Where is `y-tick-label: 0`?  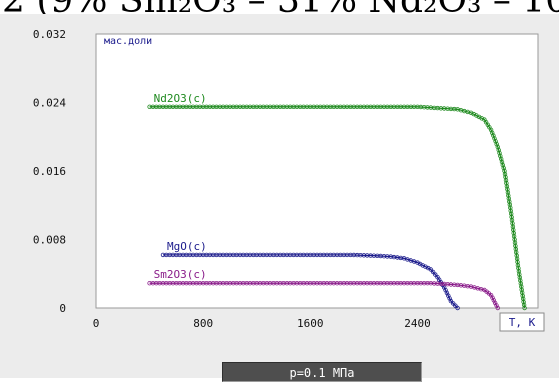
y-tick-label: 0 is located at coordinates (62, 308).